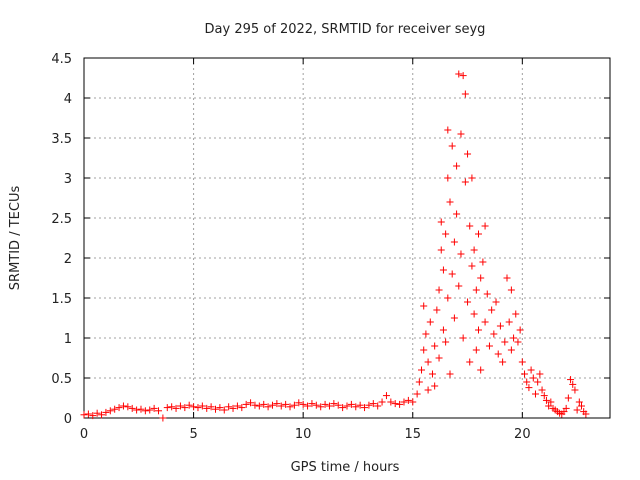 The image size is (640, 480). Describe the element at coordinates (68, 419) in the screenshot. I see `y-tick-label: 0` at that location.